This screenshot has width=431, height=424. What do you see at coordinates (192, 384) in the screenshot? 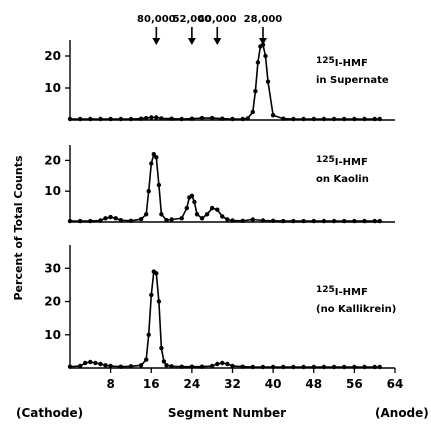
I see `x-tick-label: 24` at bounding box center [192, 384].